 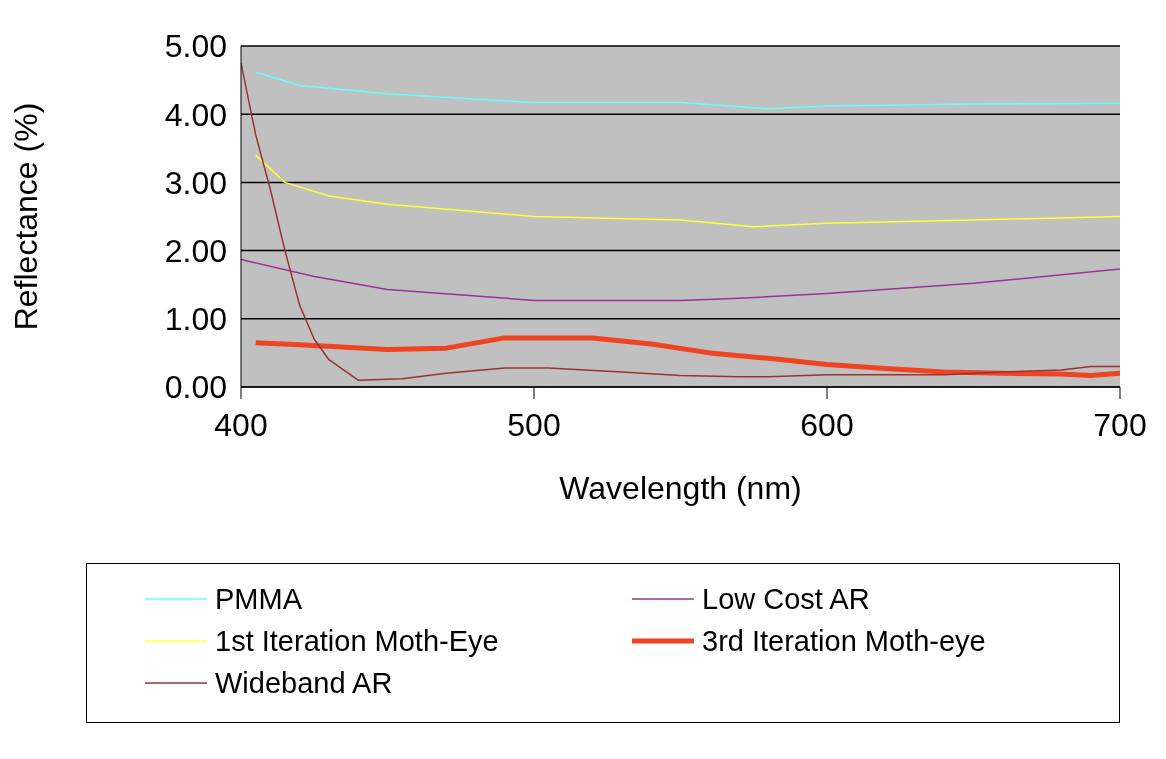 What do you see at coordinates (844, 641) in the screenshot?
I see `legend-label: 3rd Iteration Moth-eye` at bounding box center [844, 641].